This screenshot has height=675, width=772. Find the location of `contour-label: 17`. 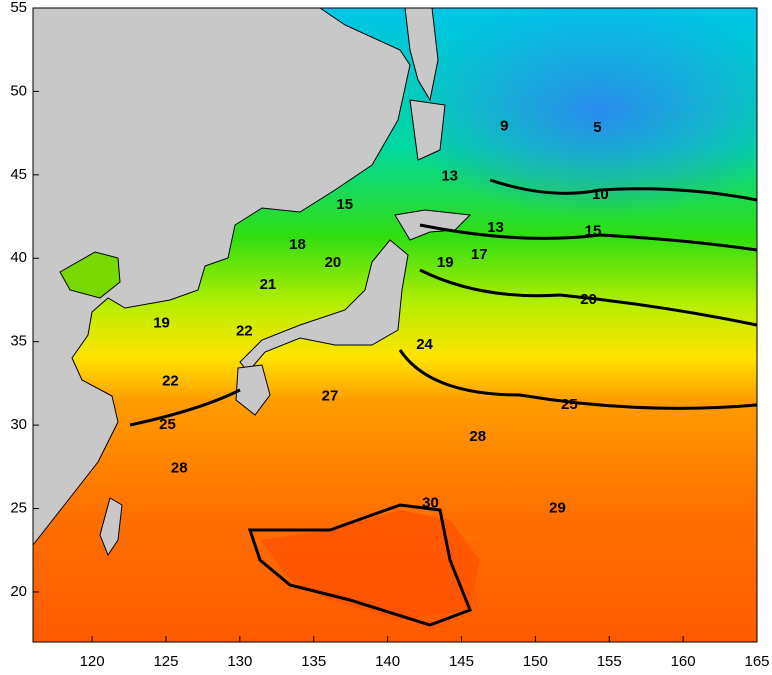

contour-label: 17 is located at coordinates (479, 254).